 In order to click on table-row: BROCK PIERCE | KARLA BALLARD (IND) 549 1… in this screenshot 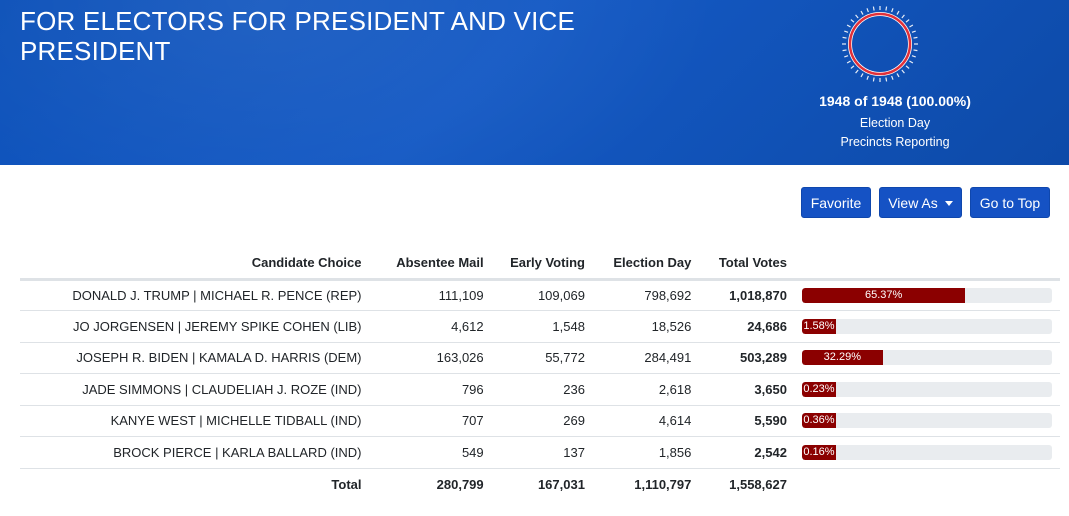, I will do `click(540, 452)`.